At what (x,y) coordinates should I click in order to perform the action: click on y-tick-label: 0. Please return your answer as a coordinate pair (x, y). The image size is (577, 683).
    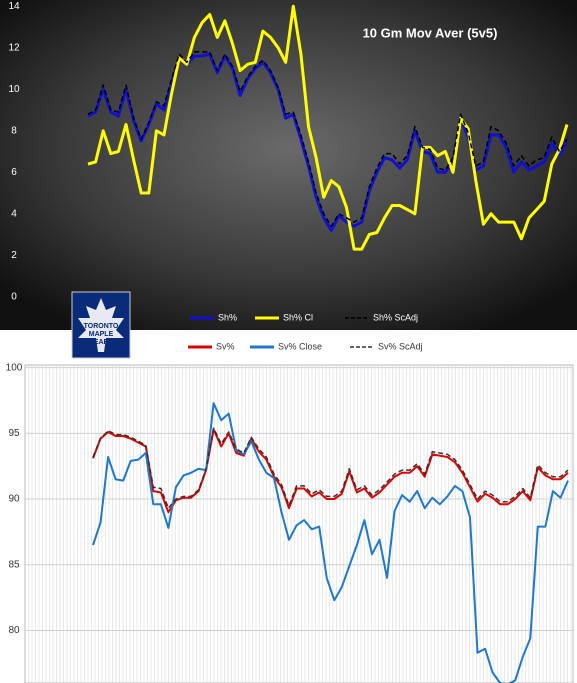
    Looking at the image, I should click on (14, 296).